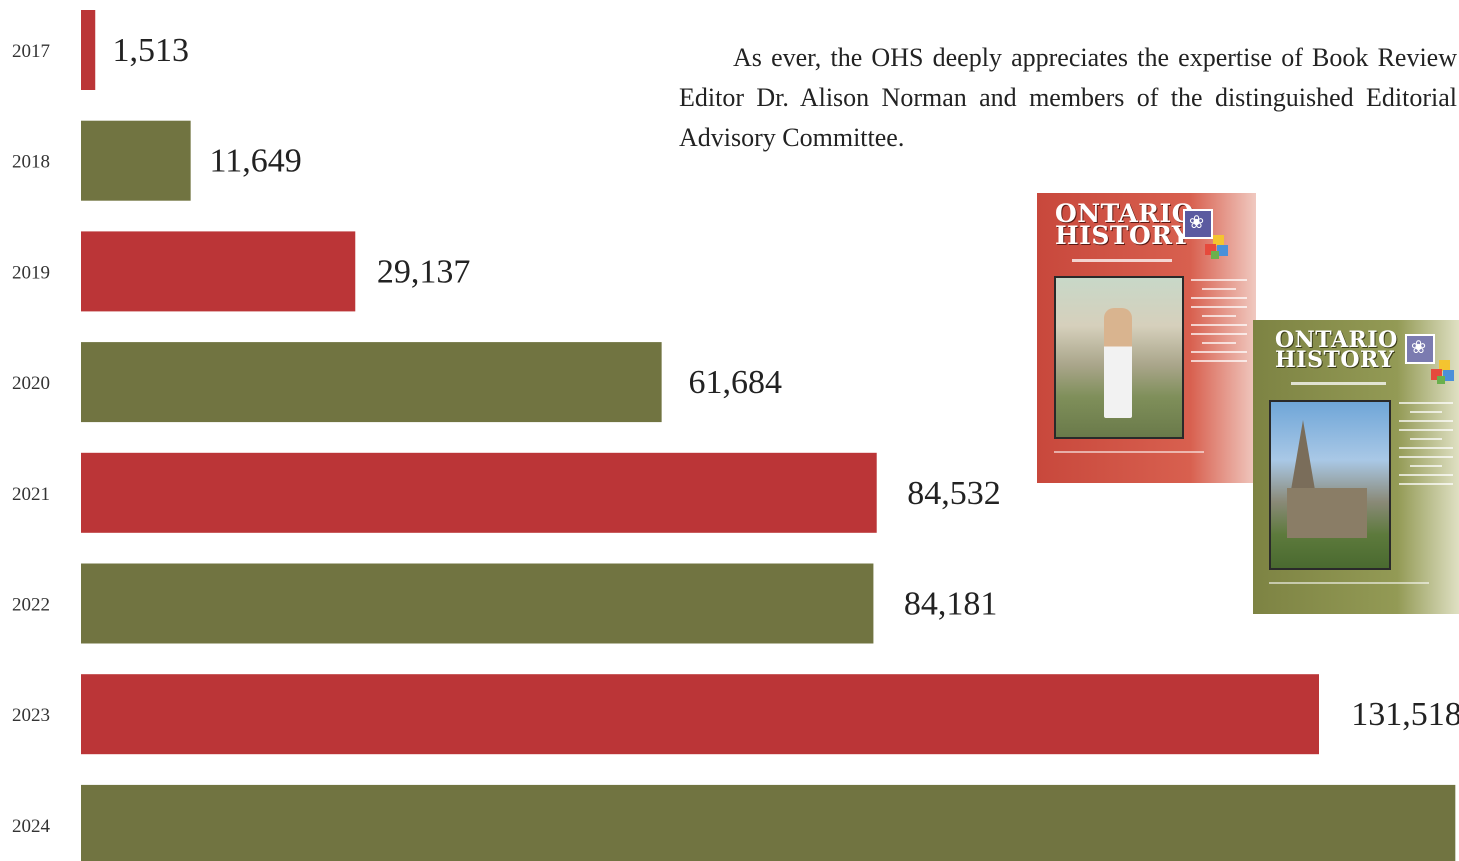  I want to click on value-label-2019: 29,137, so click(424, 271).